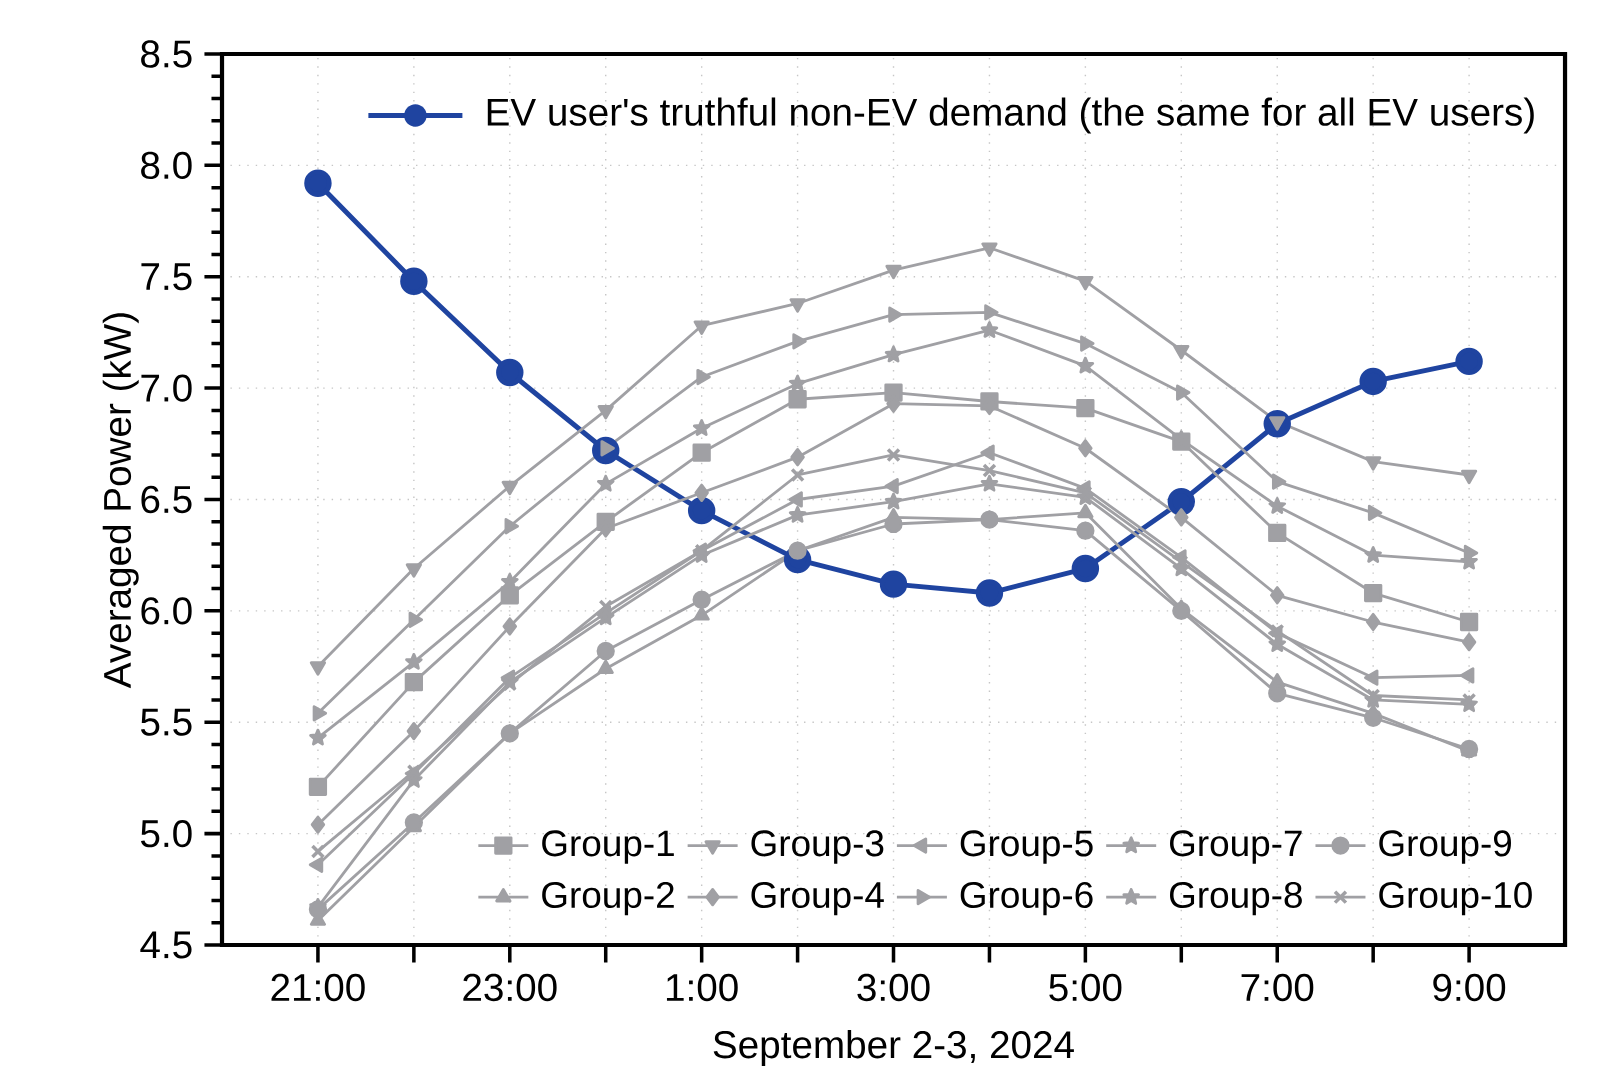 Image resolution: width=1603 pixels, height=1077 pixels. I want to click on legend-label: Group-1, so click(608, 847).